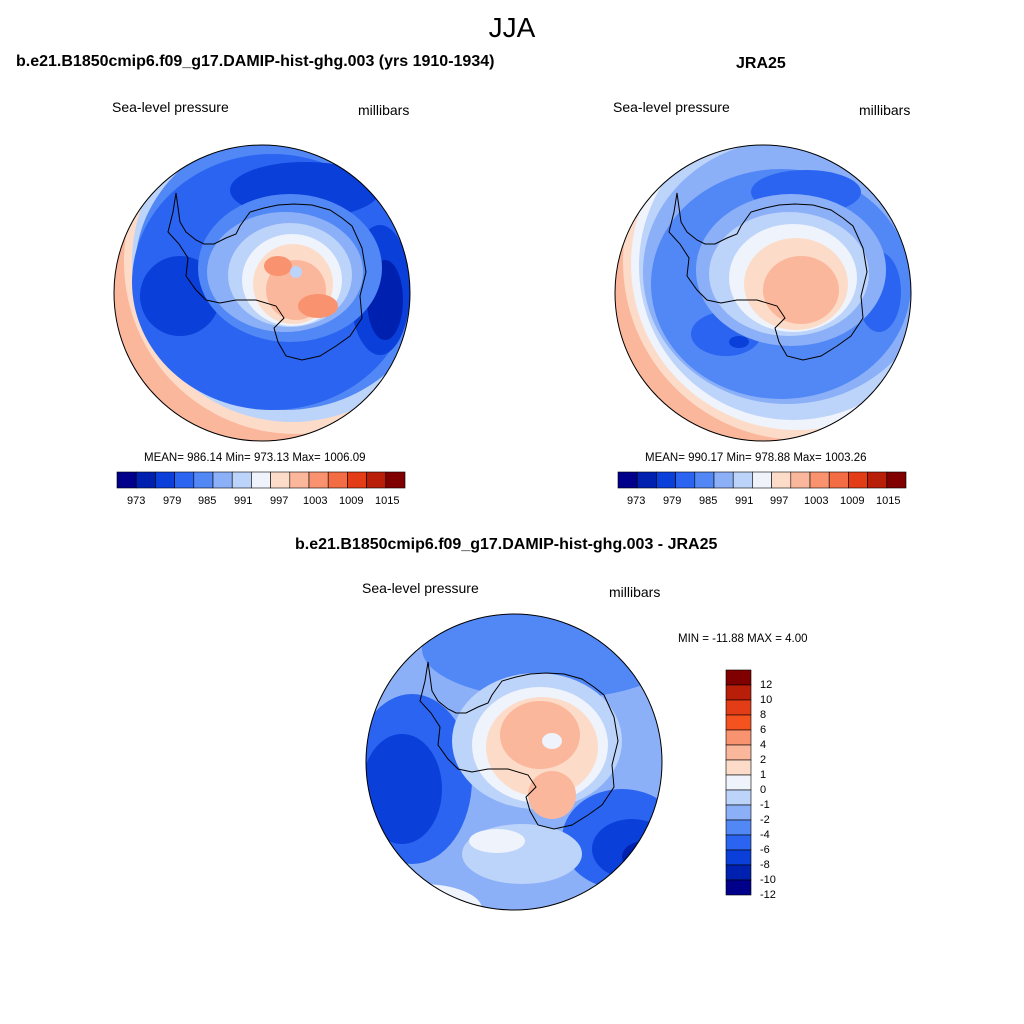 The height and width of the screenshot is (1024, 1024). Describe the element at coordinates (351, 501) in the screenshot. I see `cbar1-tick: 1009` at that location.